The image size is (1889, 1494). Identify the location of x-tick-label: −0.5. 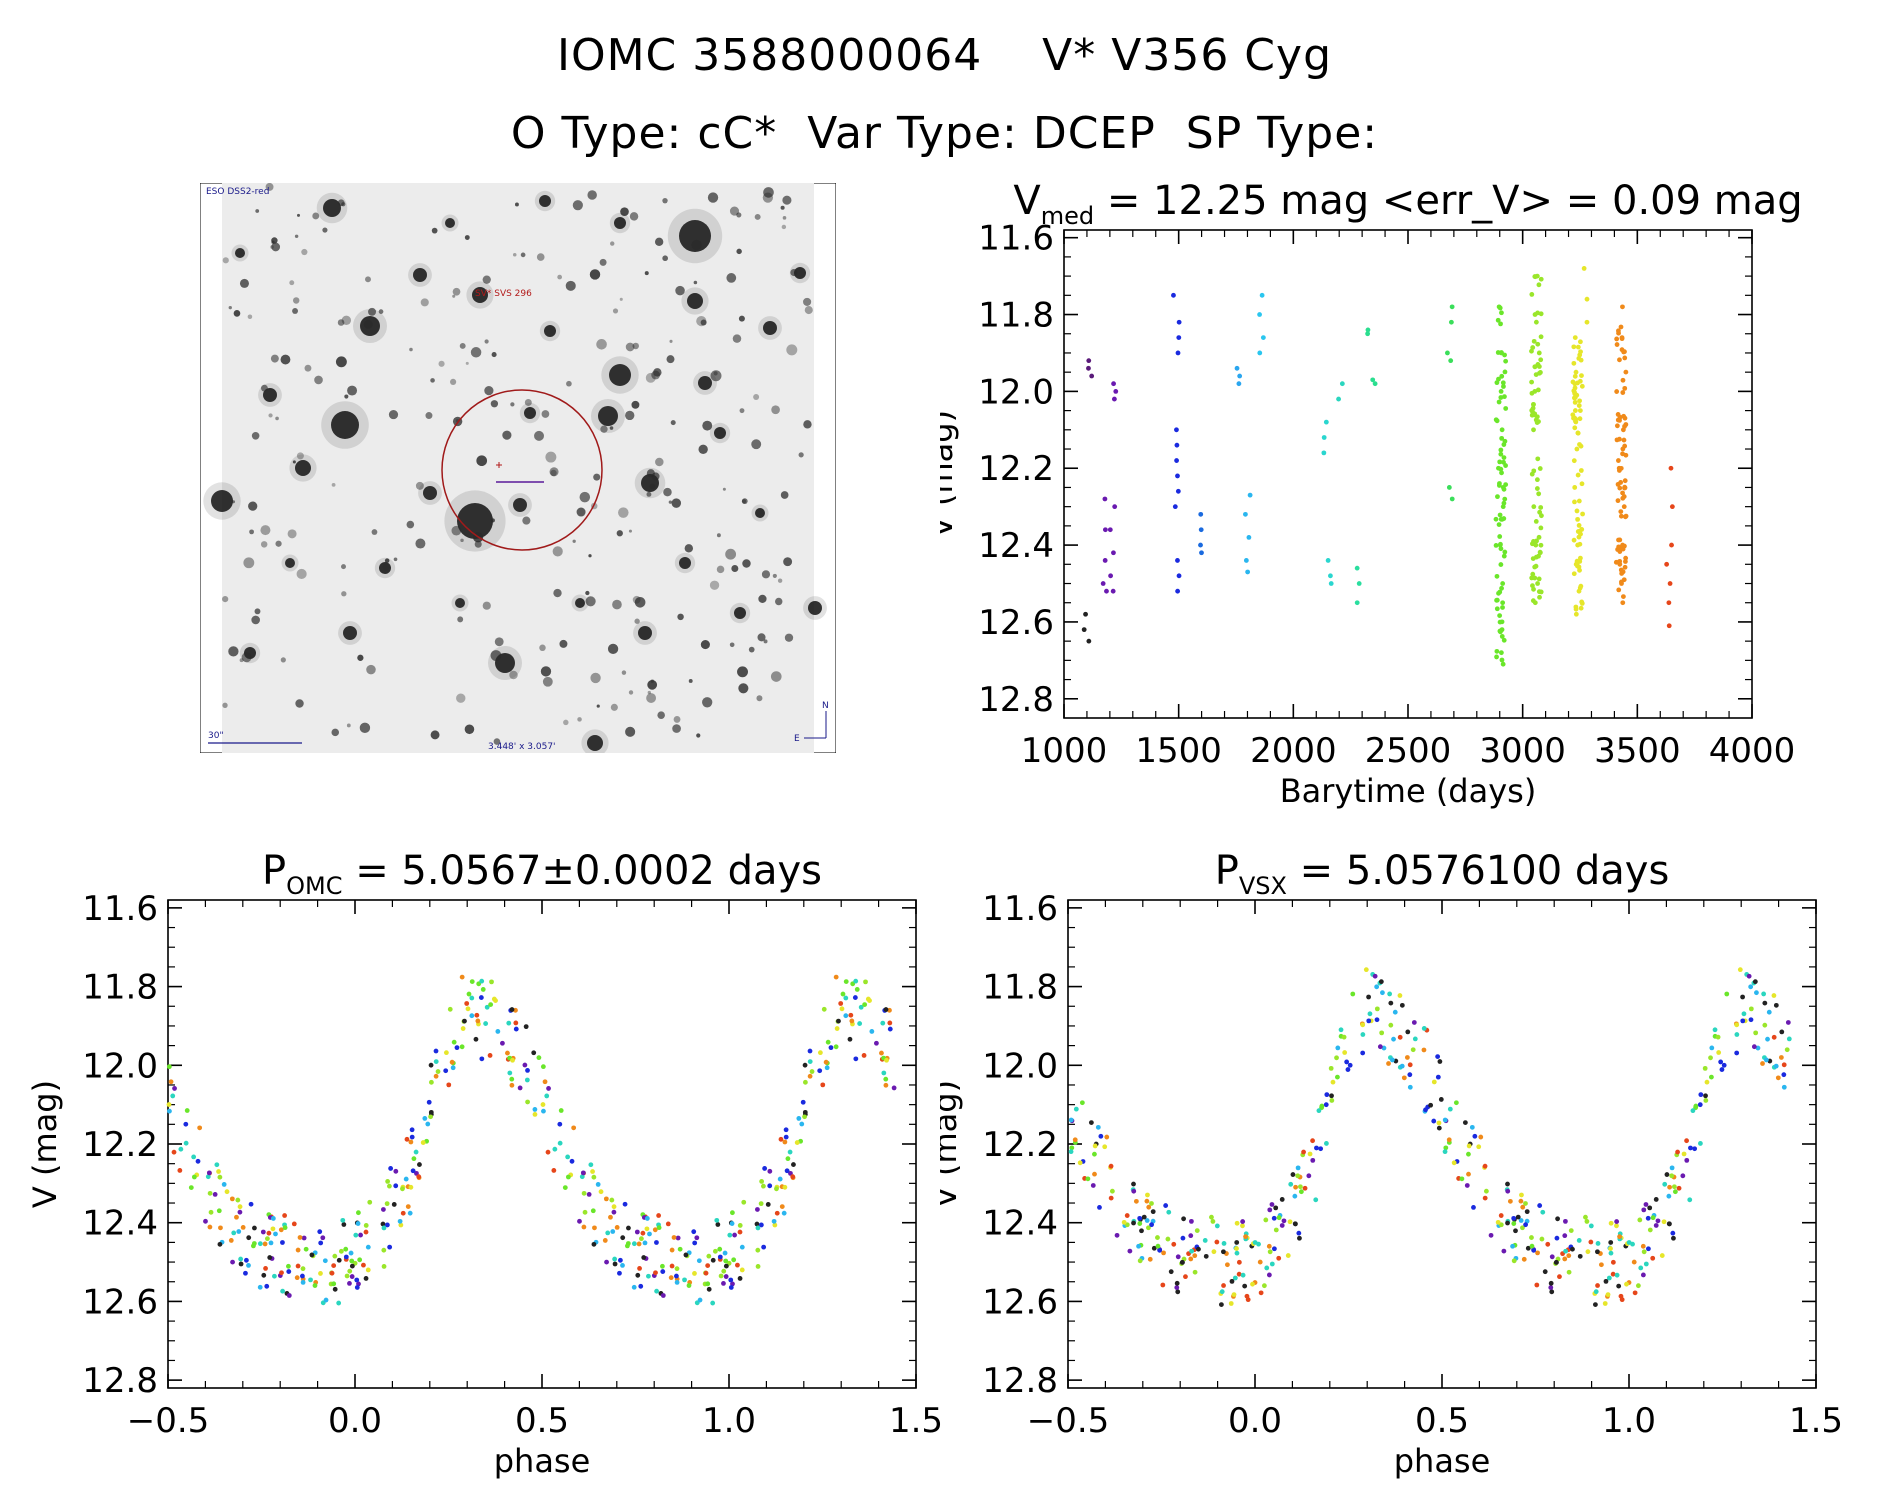
(168, 1421).